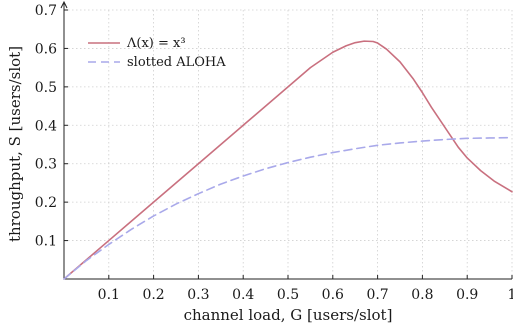 The height and width of the screenshot is (329, 513). What do you see at coordinates (288, 315) in the screenshot?
I see `x-axis-label: channel load, G [users/slot]` at bounding box center [288, 315].